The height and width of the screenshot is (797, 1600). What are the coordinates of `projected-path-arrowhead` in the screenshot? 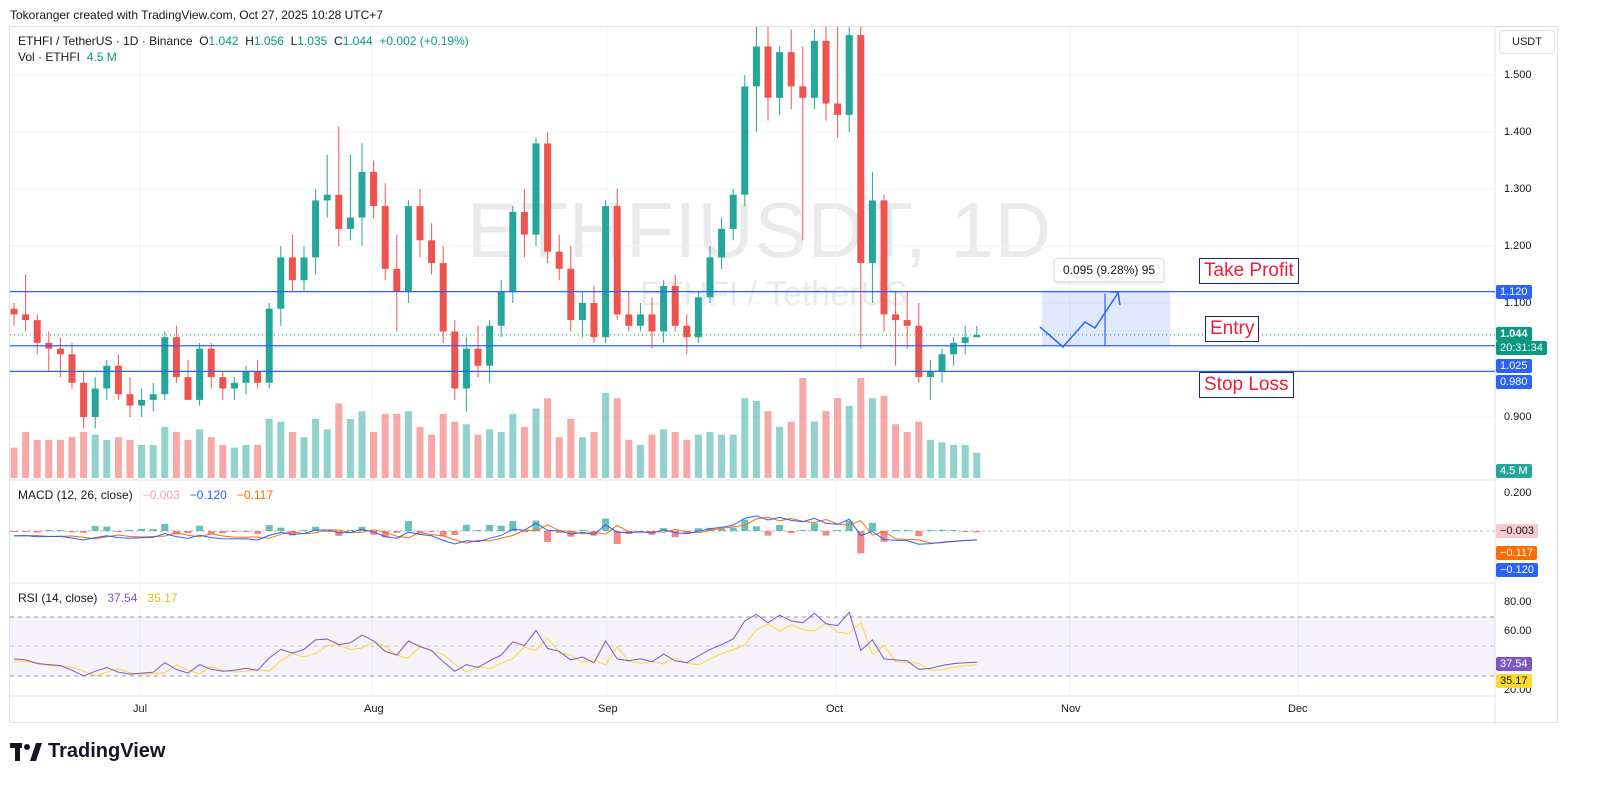 It's located at (1115, 298).